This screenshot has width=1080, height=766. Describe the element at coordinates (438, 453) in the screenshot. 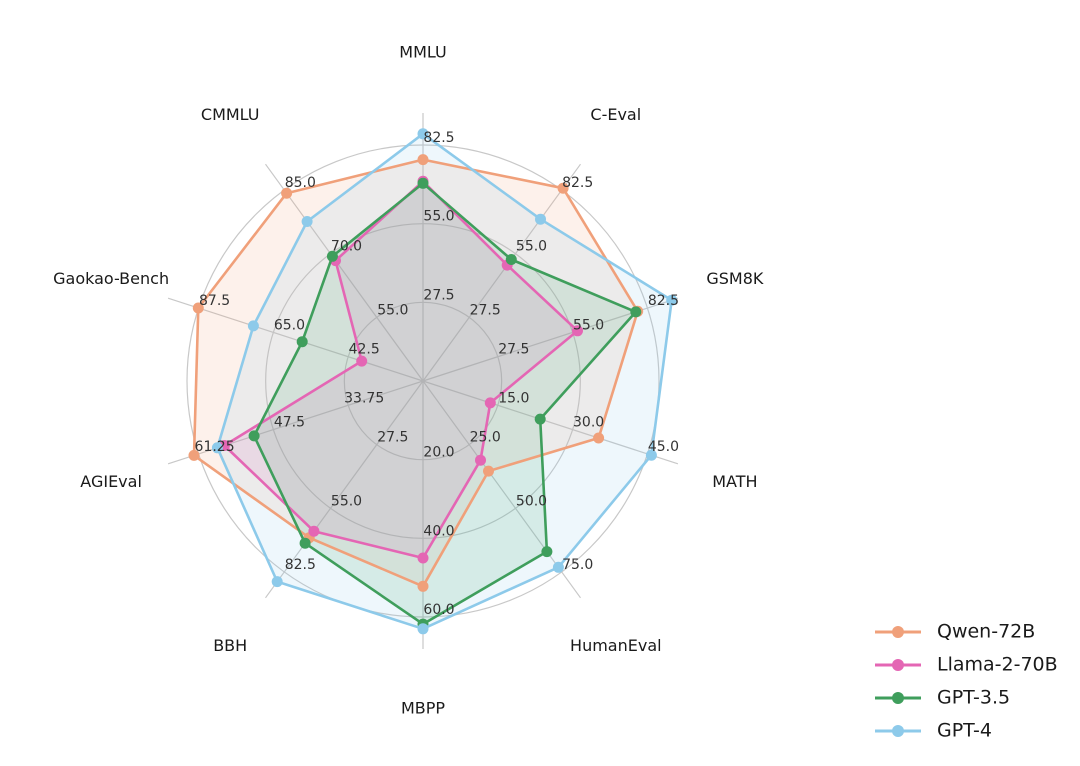

I see `tick-label-mbpp-1: 20.0` at that location.